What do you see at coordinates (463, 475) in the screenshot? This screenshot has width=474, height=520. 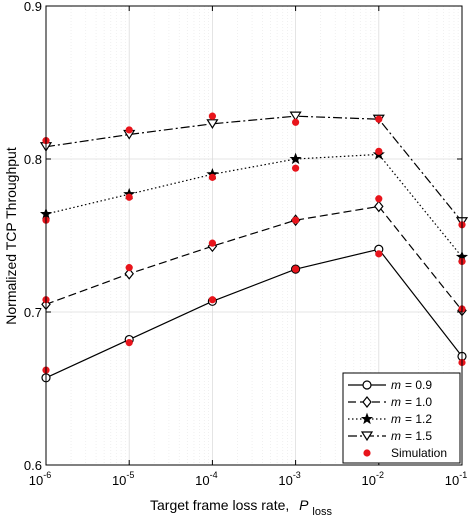 I see `x-tick-exponent: -1` at bounding box center [463, 475].